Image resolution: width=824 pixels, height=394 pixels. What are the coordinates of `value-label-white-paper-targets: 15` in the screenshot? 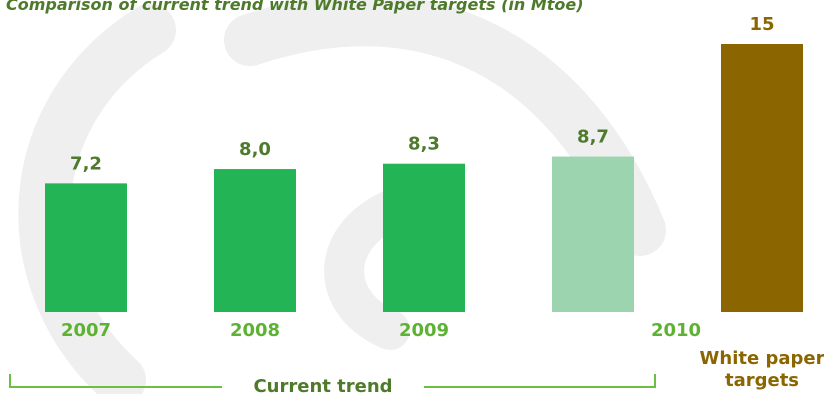 It's located at (761, 24).